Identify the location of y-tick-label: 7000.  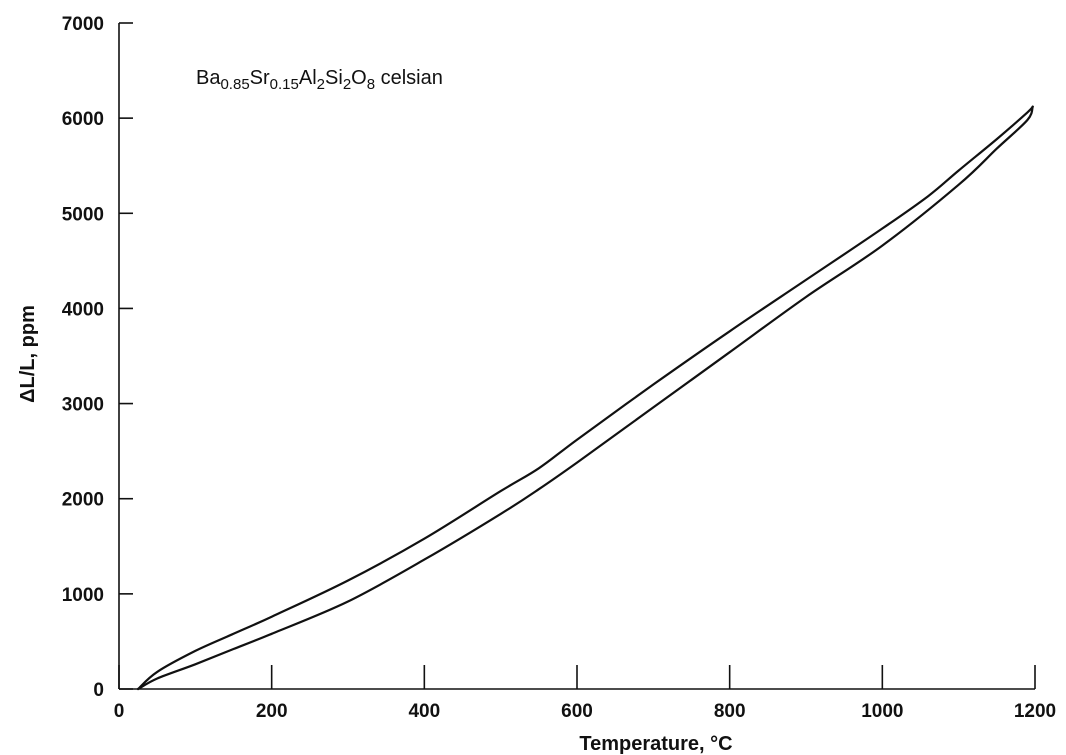
(83, 24).